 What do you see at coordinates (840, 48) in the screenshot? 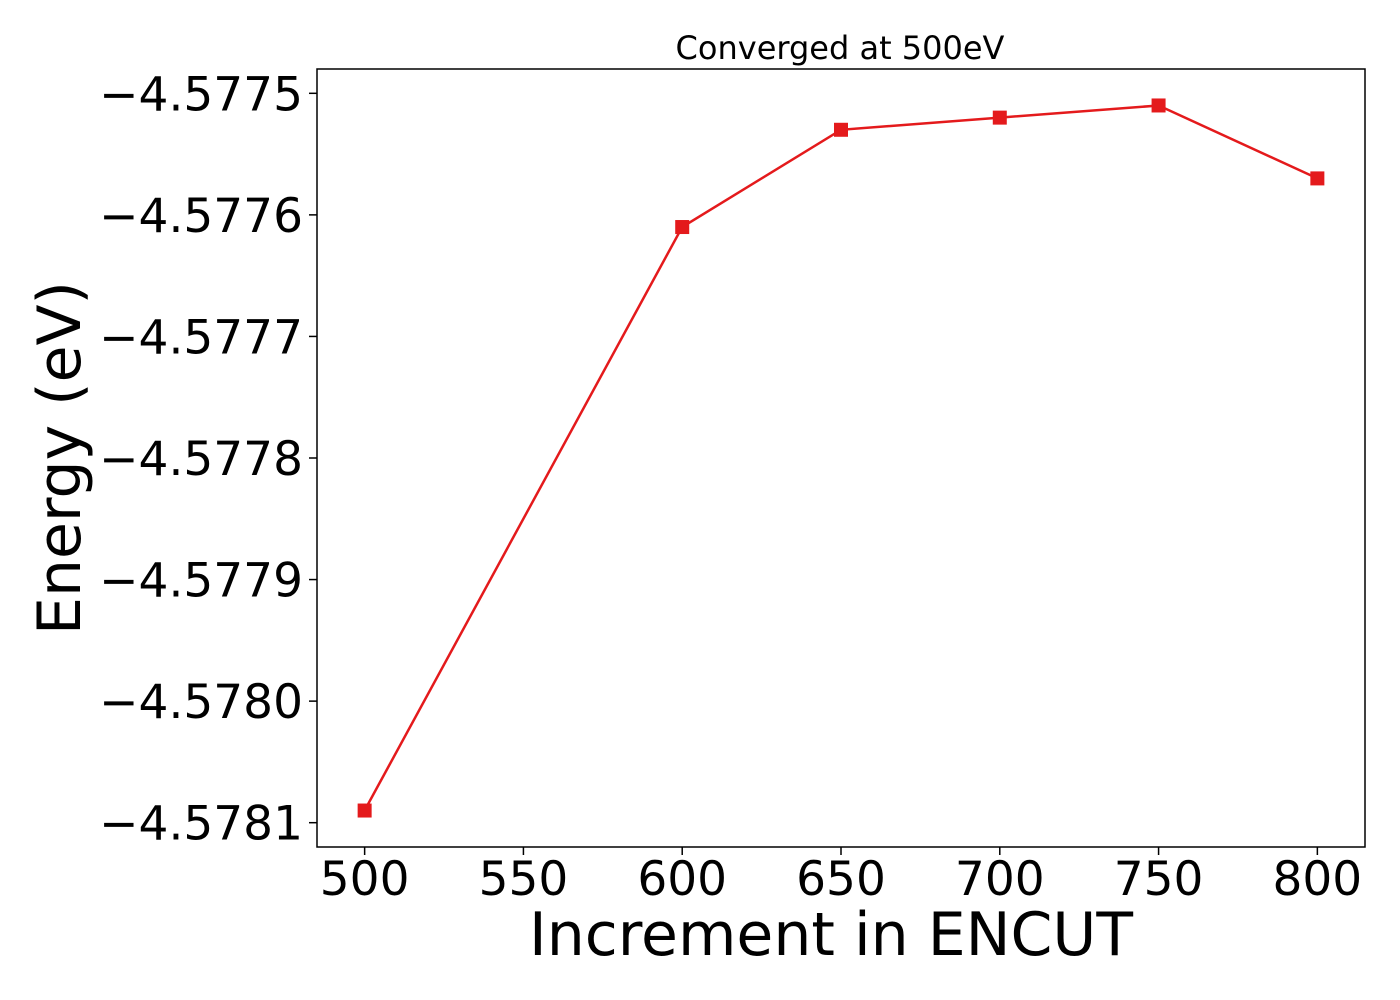
I see `chart-title: Converged at 500eV` at bounding box center [840, 48].